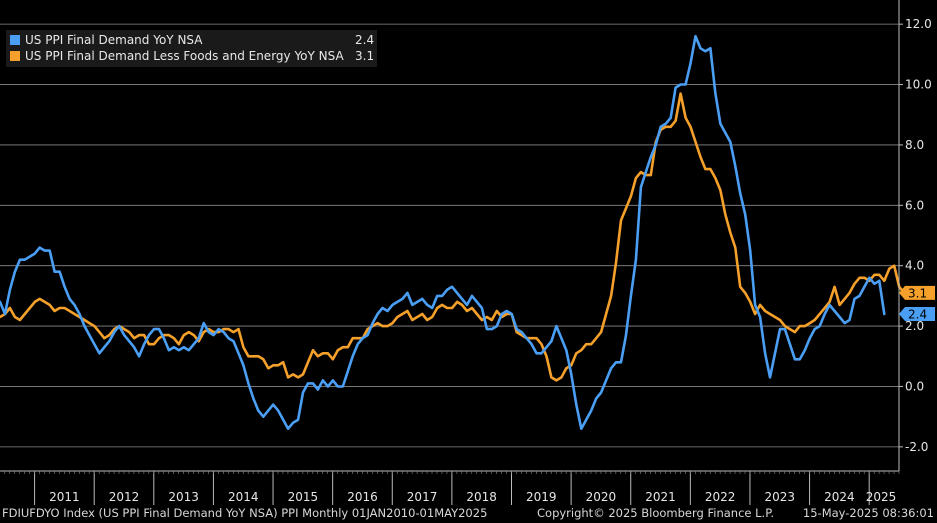  I want to click on y-tick-label: 6.0, so click(914, 205).